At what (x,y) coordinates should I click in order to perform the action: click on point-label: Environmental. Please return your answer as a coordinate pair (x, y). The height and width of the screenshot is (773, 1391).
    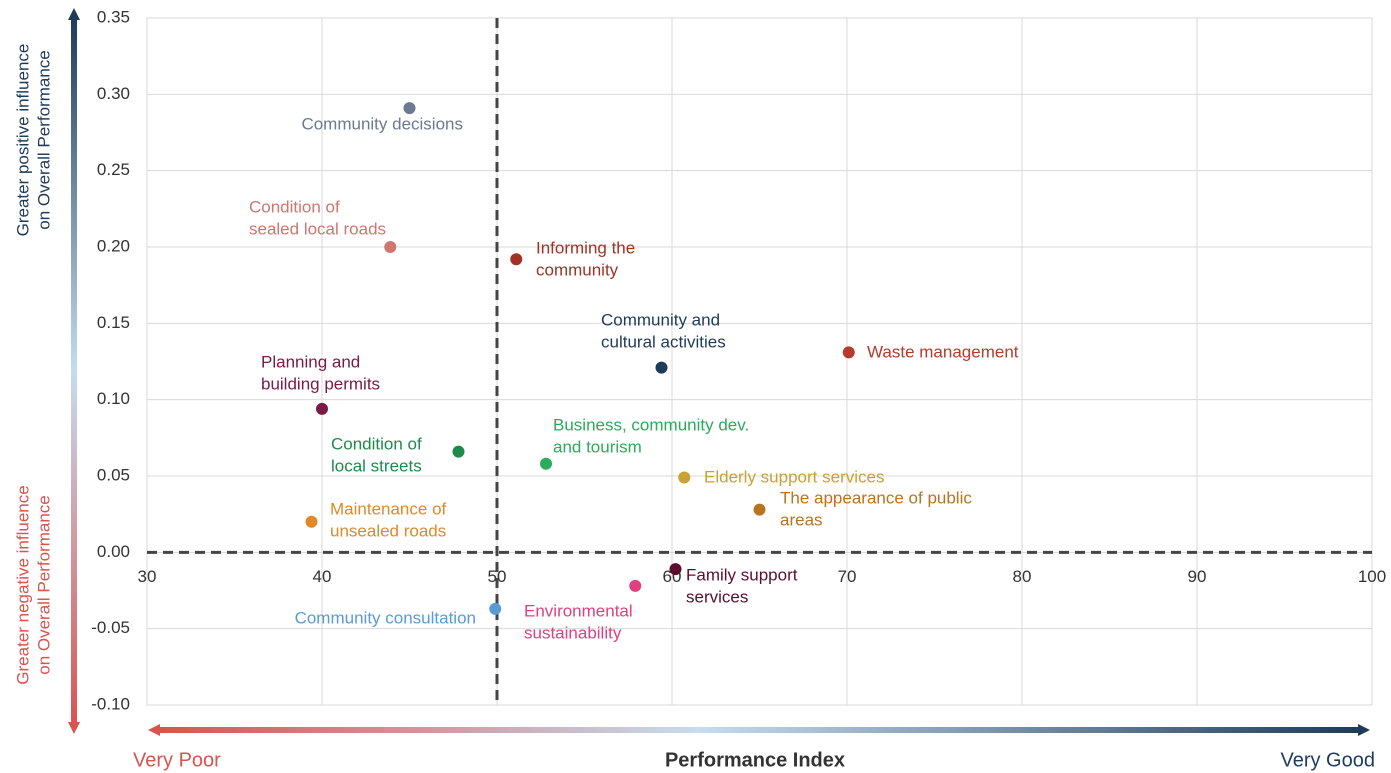
    Looking at the image, I should click on (578, 610).